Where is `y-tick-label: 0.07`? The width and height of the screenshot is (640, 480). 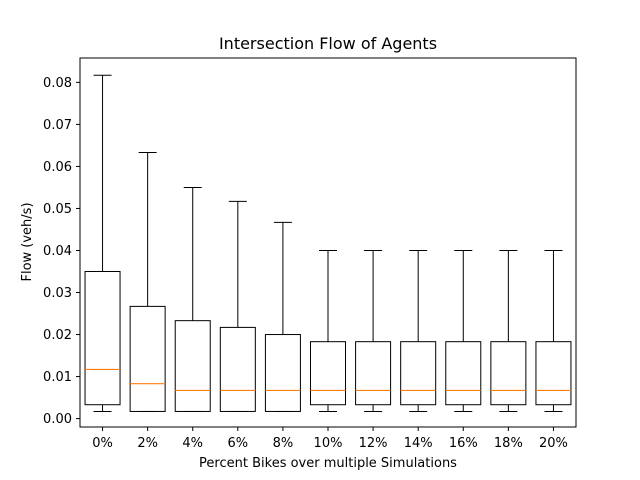
y-tick-label: 0.07 is located at coordinates (57, 125).